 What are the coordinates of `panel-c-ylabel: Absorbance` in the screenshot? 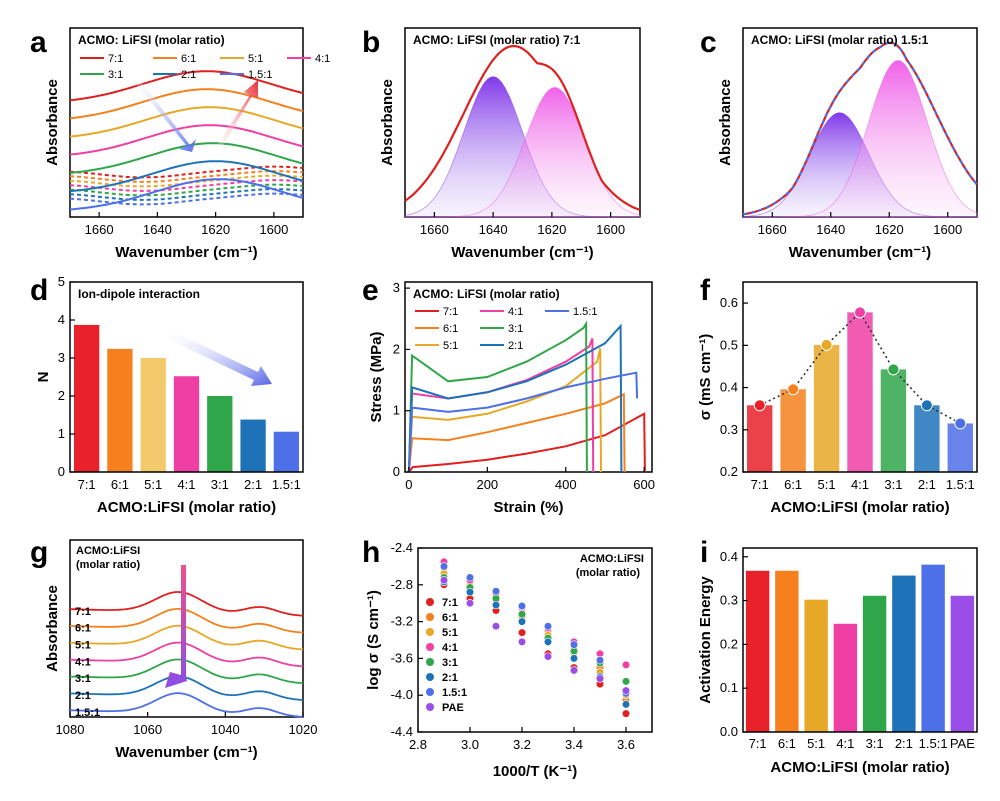 It's located at (725, 122).